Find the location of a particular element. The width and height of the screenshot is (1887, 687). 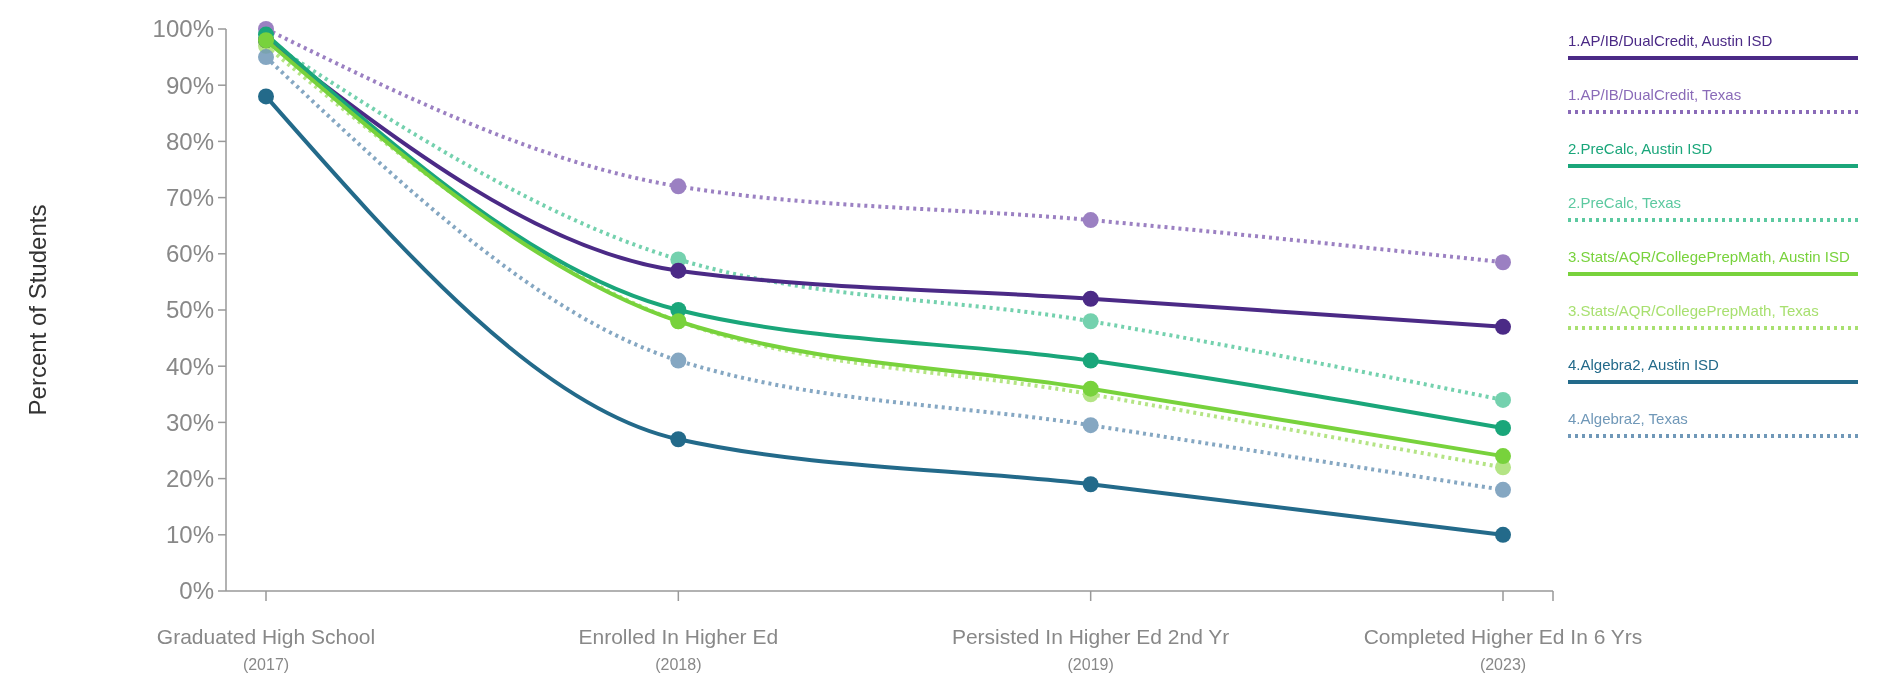

y-tick-label: 0% is located at coordinates (196, 591).